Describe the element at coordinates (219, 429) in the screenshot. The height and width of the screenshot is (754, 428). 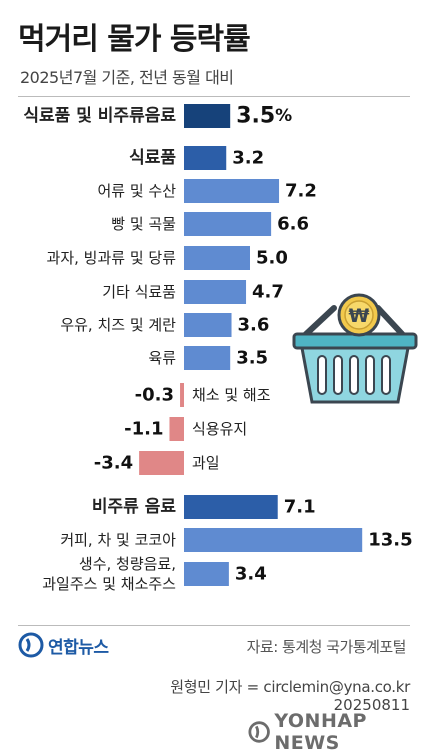
I see `category-label-9: 식용유지` at that location.